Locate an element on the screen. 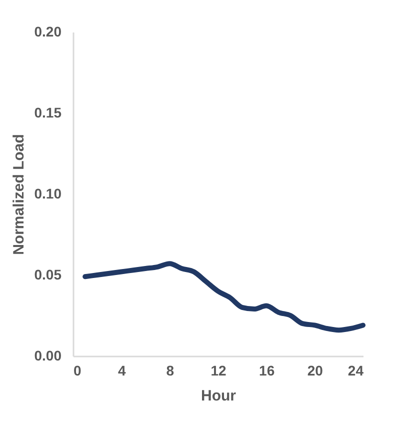 The width and height of the screenshot is (413, 438). y-tick-label: 0.00 is located at coordinates (48, 356).